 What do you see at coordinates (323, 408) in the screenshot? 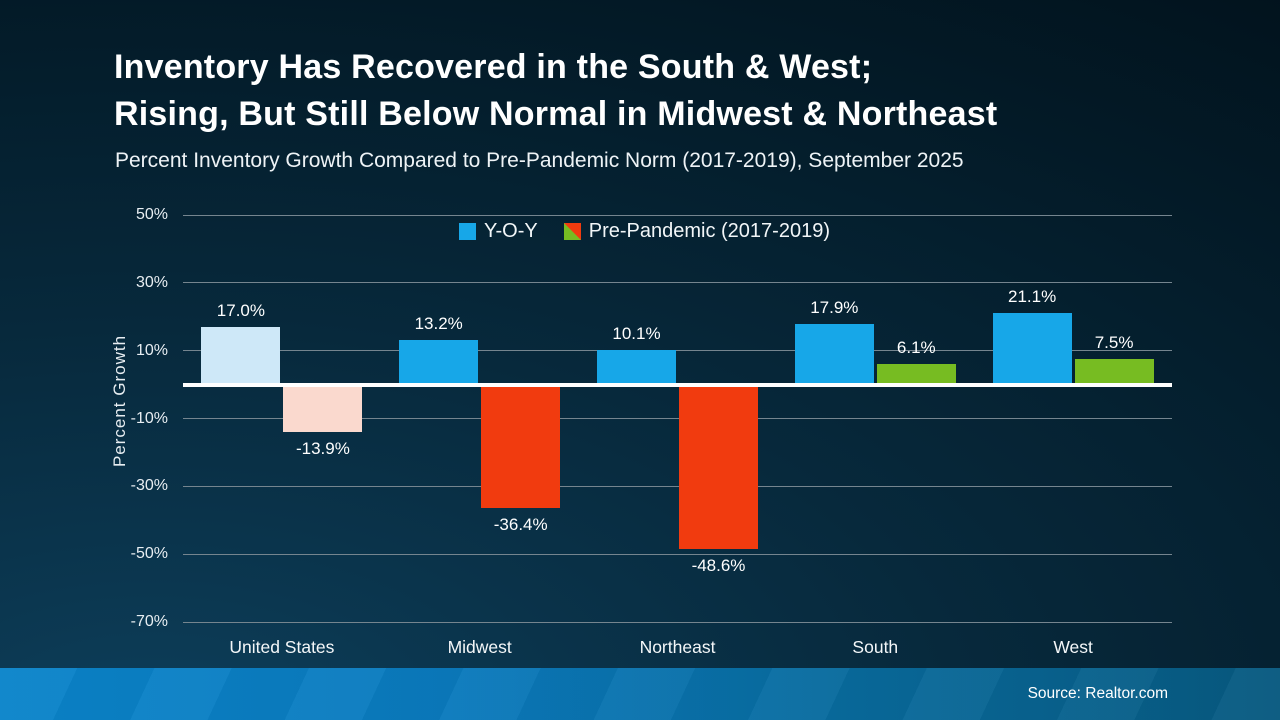
I see `bar-prepandemic-united-states` at bounding box center [323, 408].